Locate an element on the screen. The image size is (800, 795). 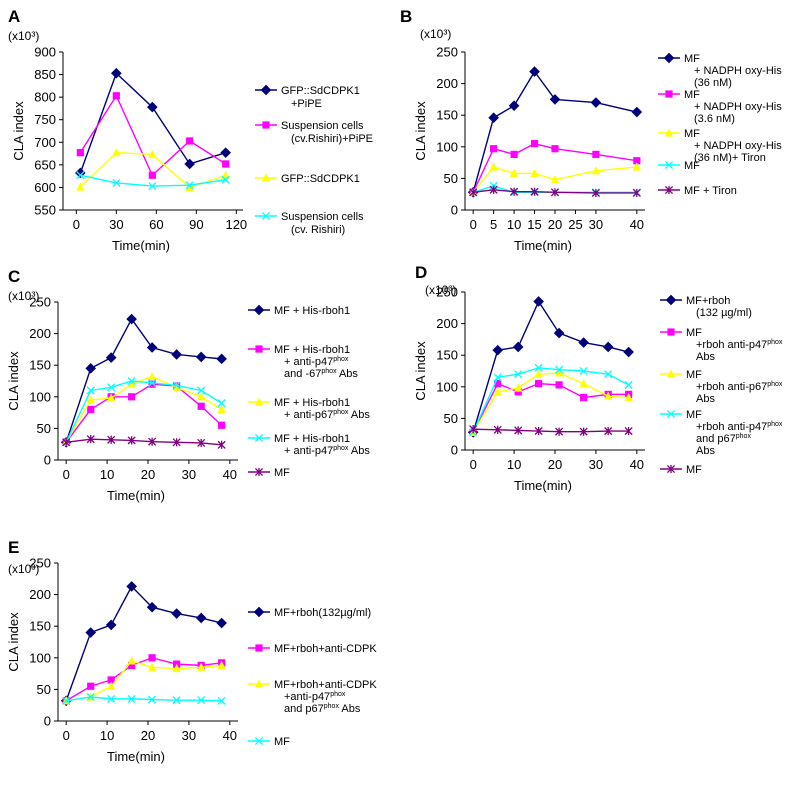
legend-label: (cv.Rishiri)+PiPE is located at coordinates (332, 139).